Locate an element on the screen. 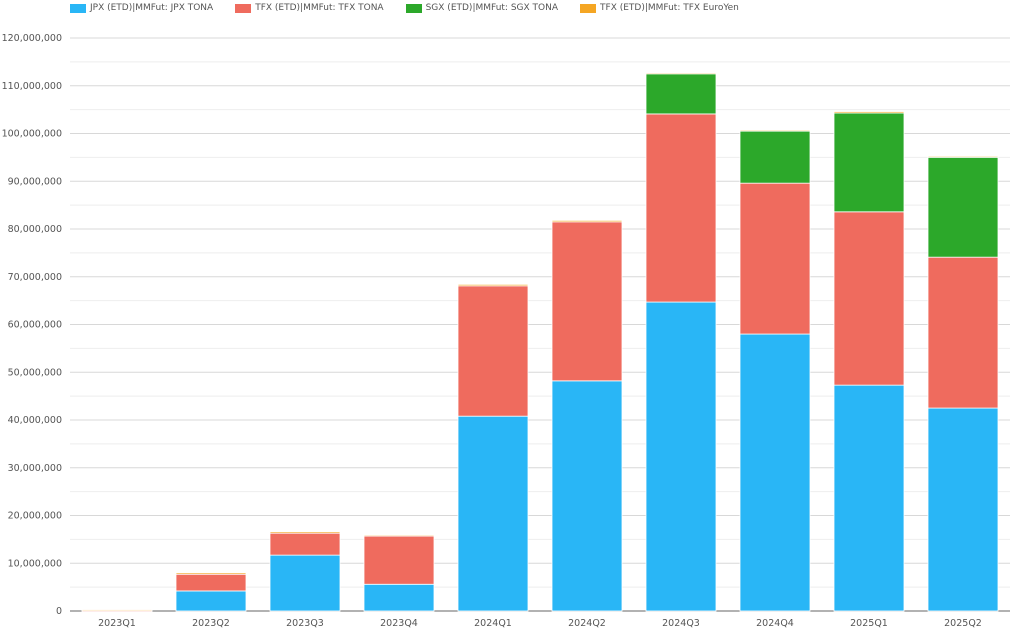 The image size is (1024, 642). y-tick-label: 50,000,000 is located at coordinates (35, 372).